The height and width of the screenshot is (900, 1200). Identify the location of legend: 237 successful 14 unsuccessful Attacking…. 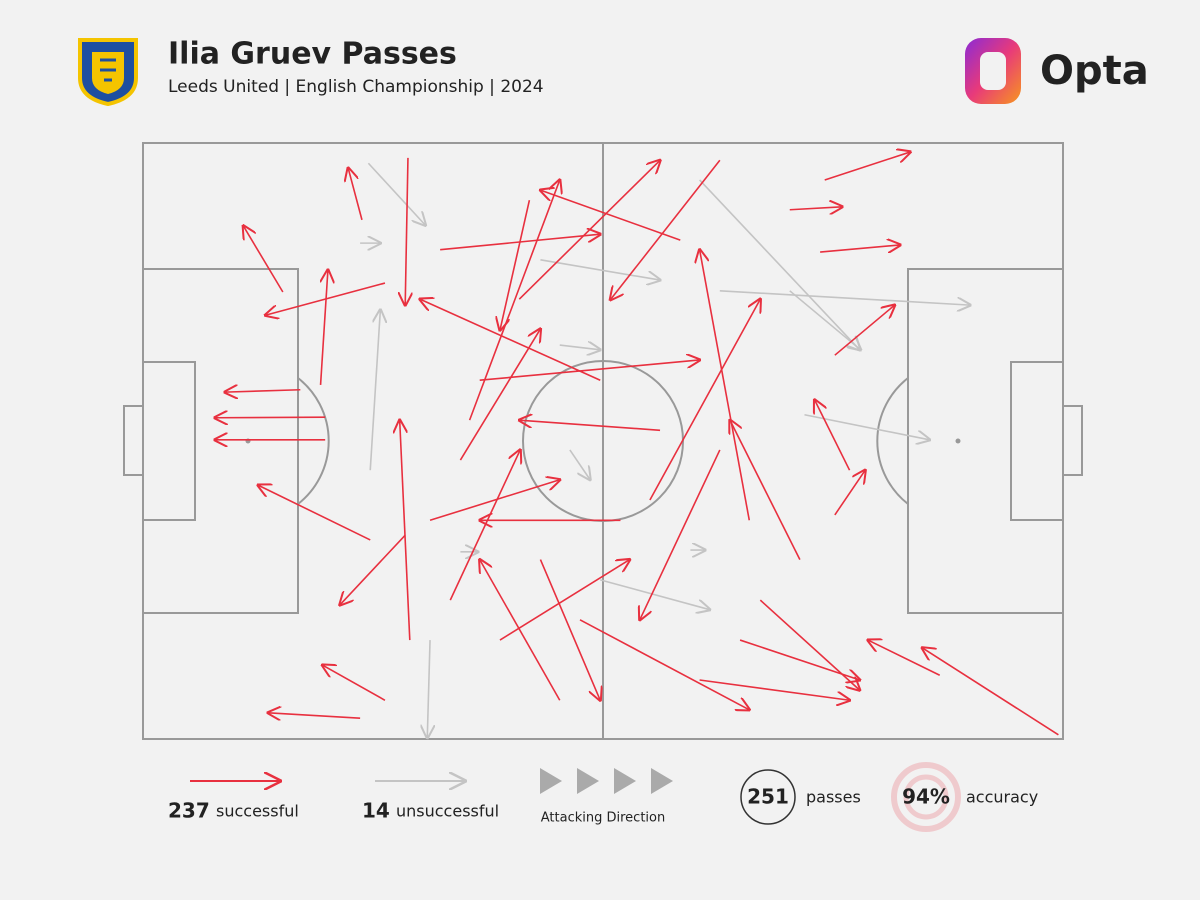
(603, 797).